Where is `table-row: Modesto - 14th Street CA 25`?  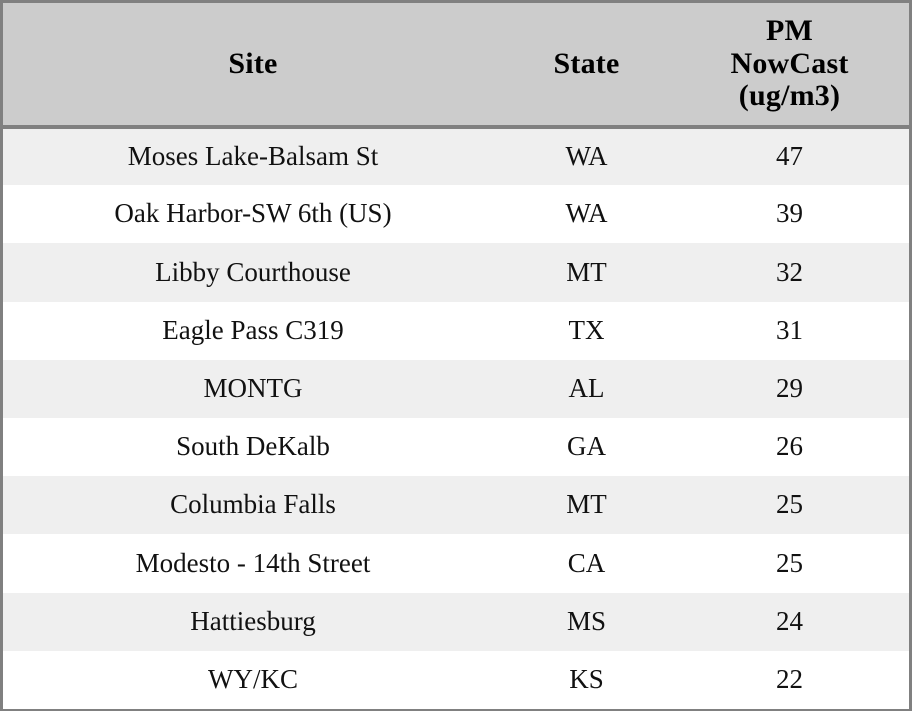
table-row: Modesto - 14th Street CA 25 is located at coordinates (456, 563).